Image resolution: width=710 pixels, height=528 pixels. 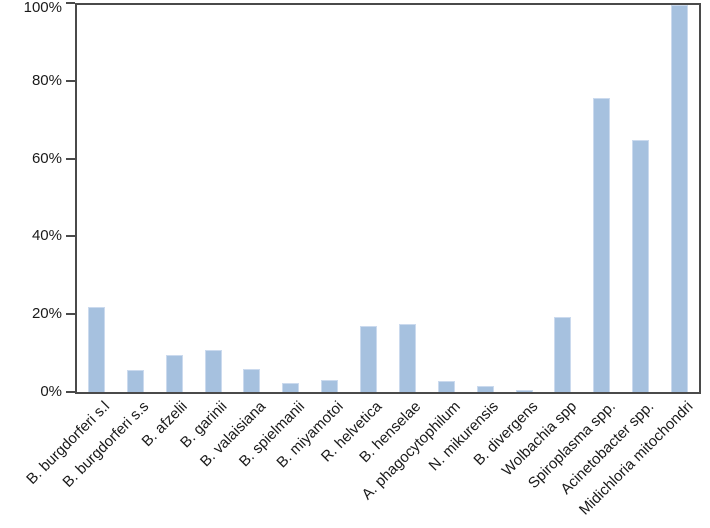 What do you see at coordinates (46, 158) in the screenshot?
I see `y-tick-label-60: 60%` at bounding box center [46, 158].